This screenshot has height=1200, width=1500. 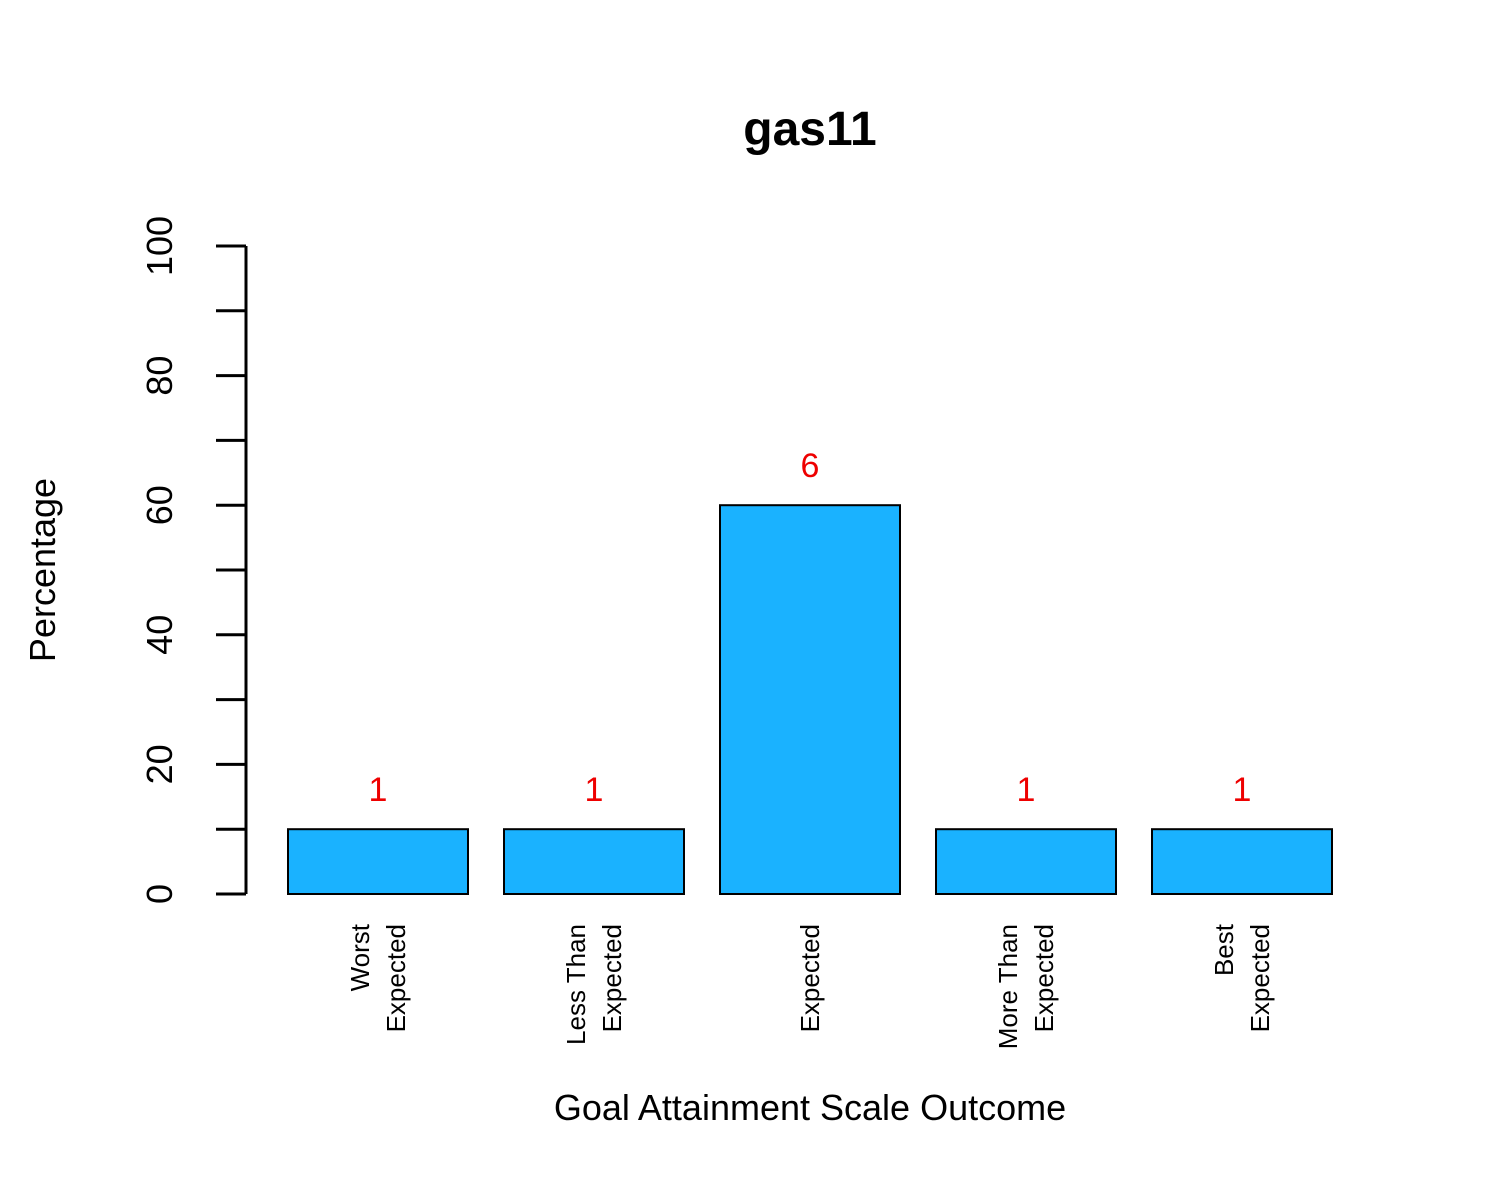 I want to click on y-axis: 0 20 40 60 80 100, so click(x=193, y=560).